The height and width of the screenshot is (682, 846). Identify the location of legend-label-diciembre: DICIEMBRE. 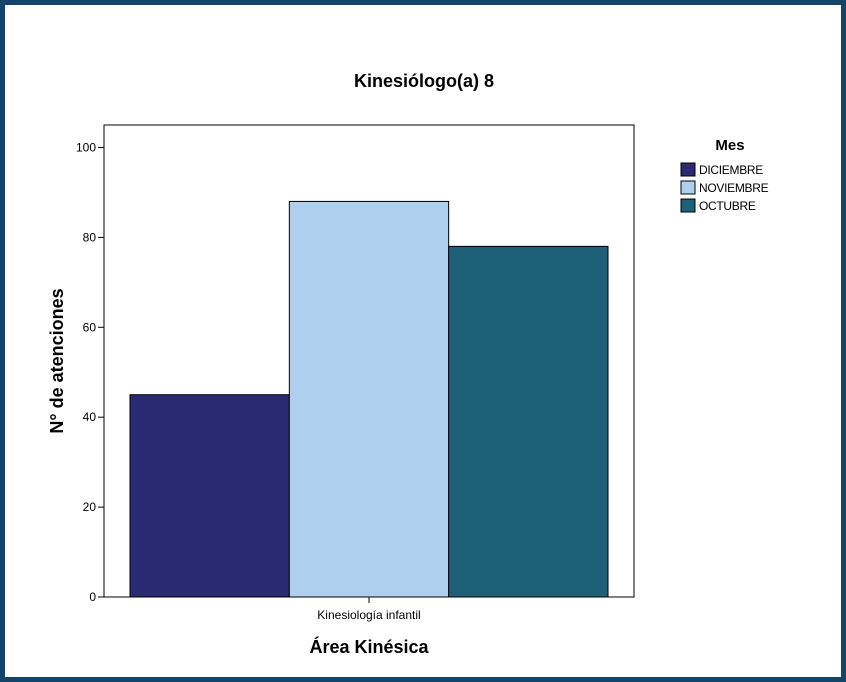
(731, 170).